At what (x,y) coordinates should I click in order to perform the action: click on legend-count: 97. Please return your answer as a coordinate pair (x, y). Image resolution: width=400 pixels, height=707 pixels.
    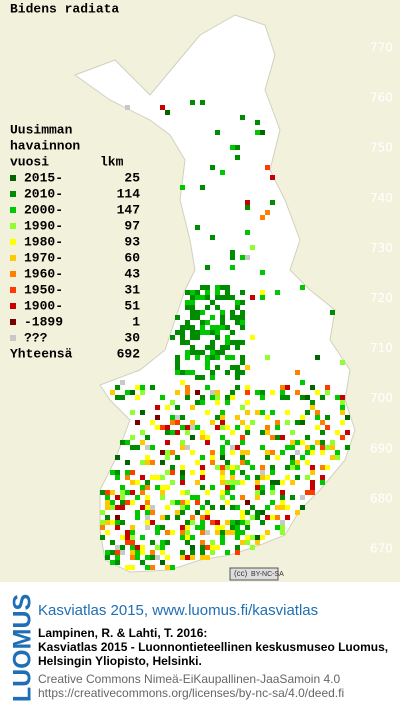
    Looking at the image, I should click on (132, 225).